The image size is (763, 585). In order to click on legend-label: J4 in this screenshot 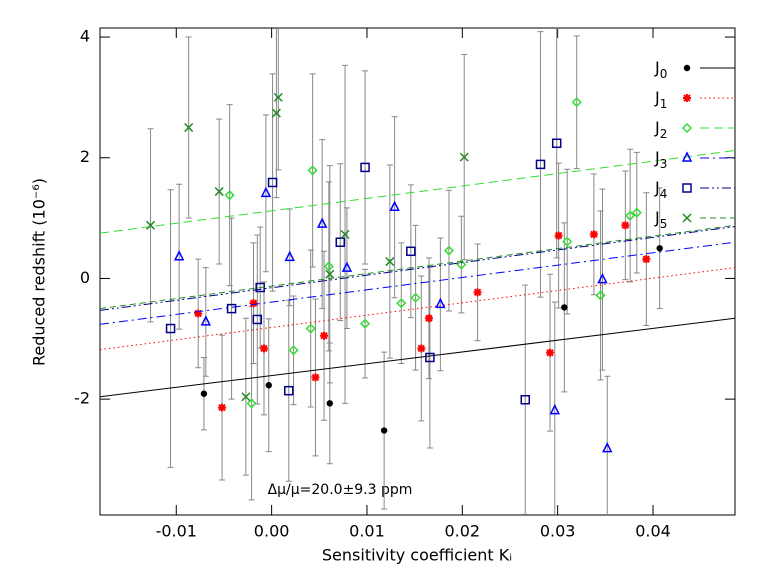, I will do `click(660, 189)`.